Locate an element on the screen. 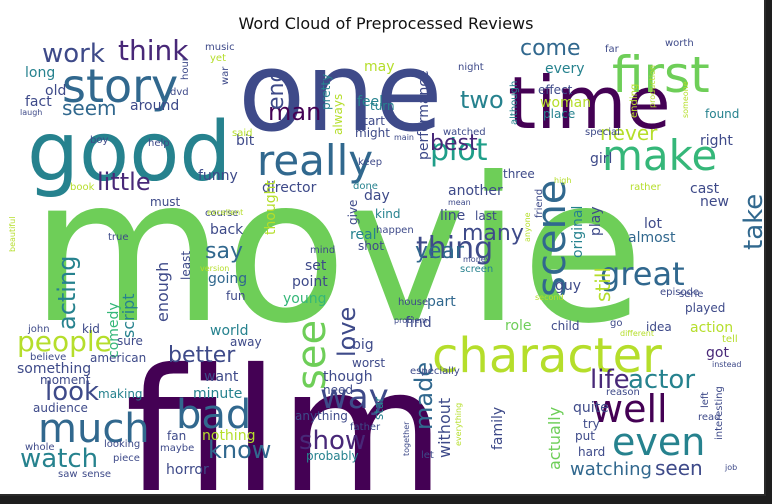 This screenshot has width=772, height=504. word-course: course is located at coordinates (221, 213).